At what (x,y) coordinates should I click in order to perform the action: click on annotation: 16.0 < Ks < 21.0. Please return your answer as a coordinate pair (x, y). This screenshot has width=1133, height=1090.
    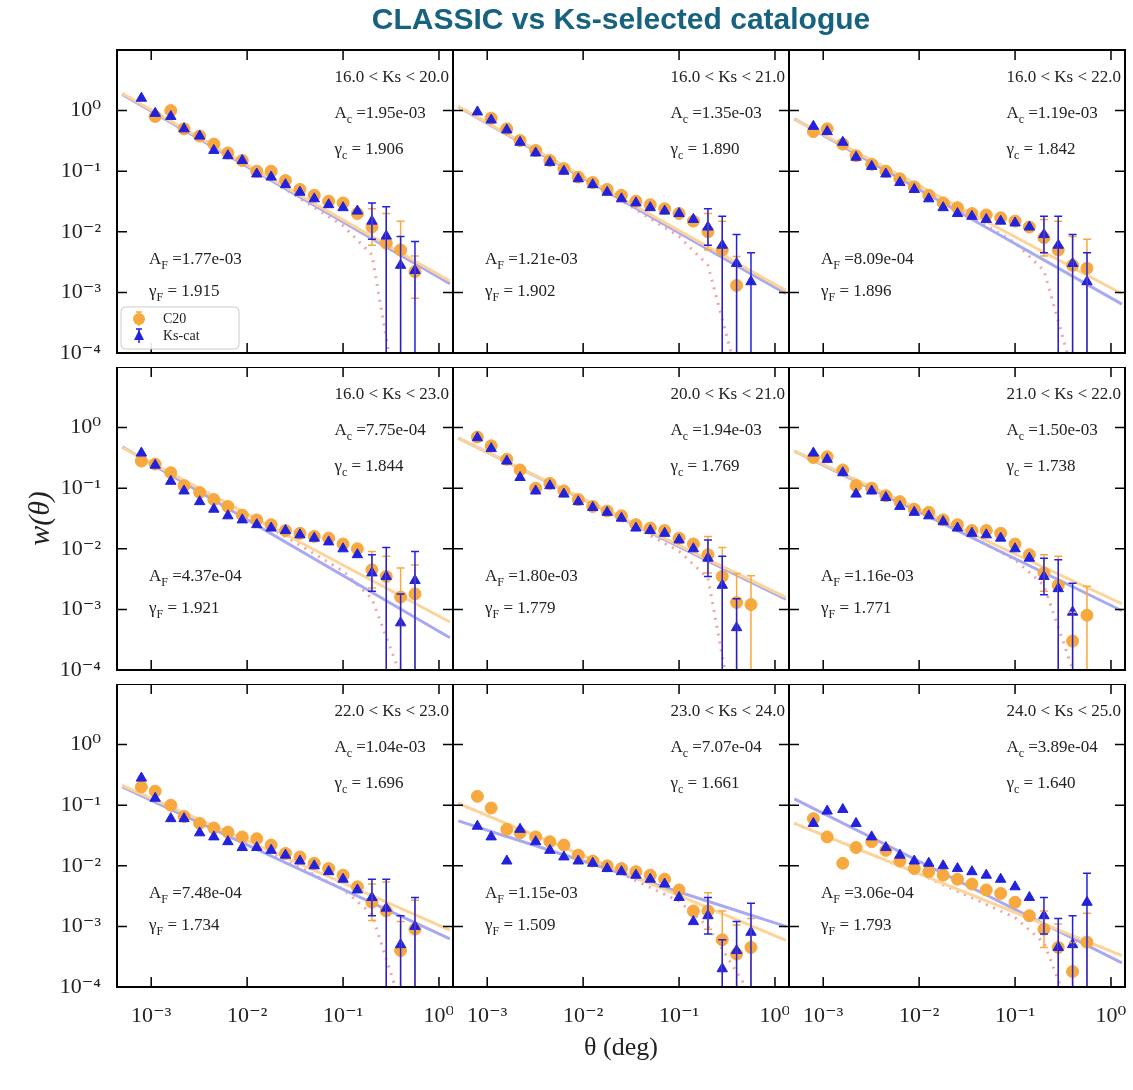
    Looking at the image, I should click on (728, 76).